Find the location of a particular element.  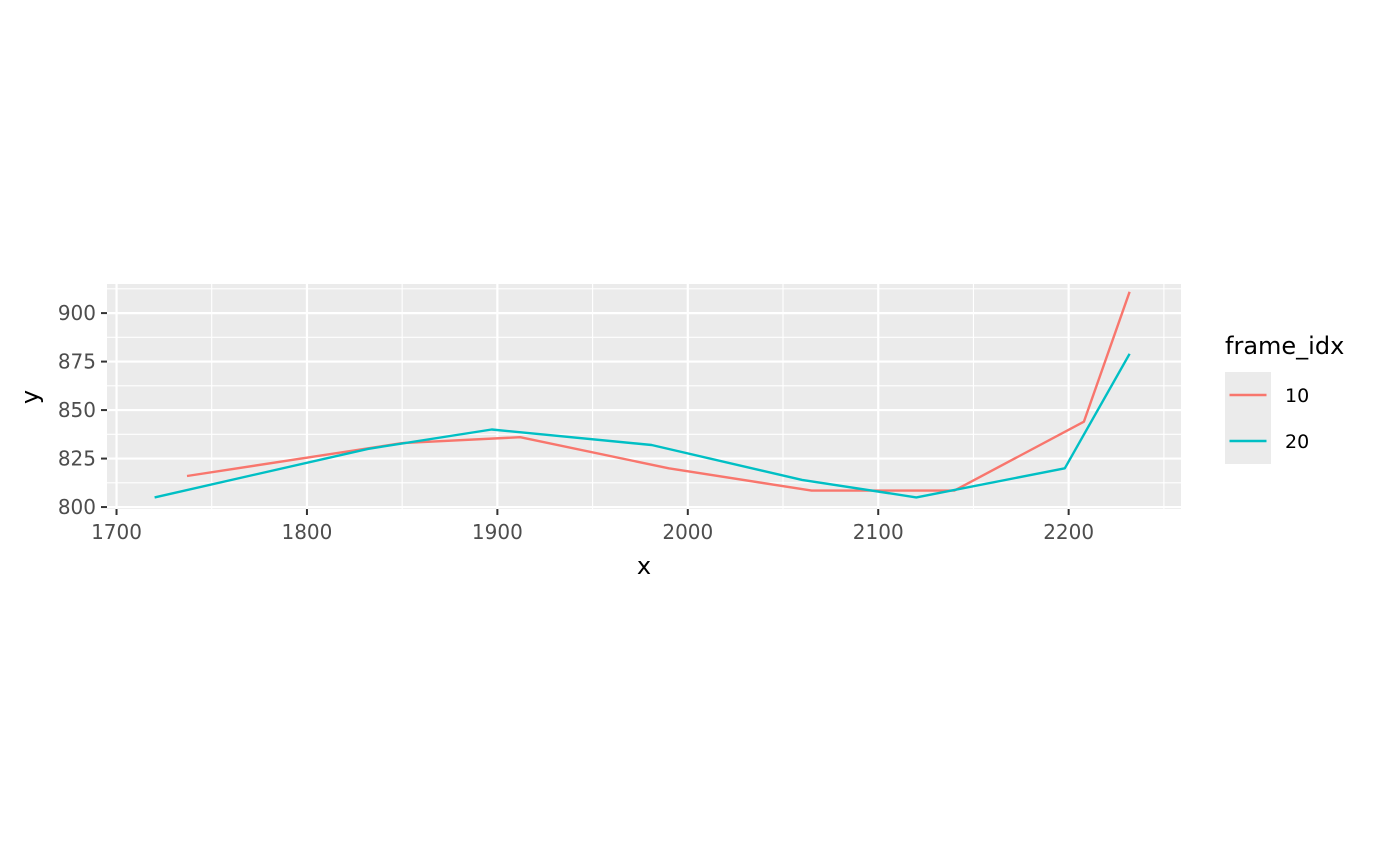

x-axis-title: x is located at coordinates (644, 566).